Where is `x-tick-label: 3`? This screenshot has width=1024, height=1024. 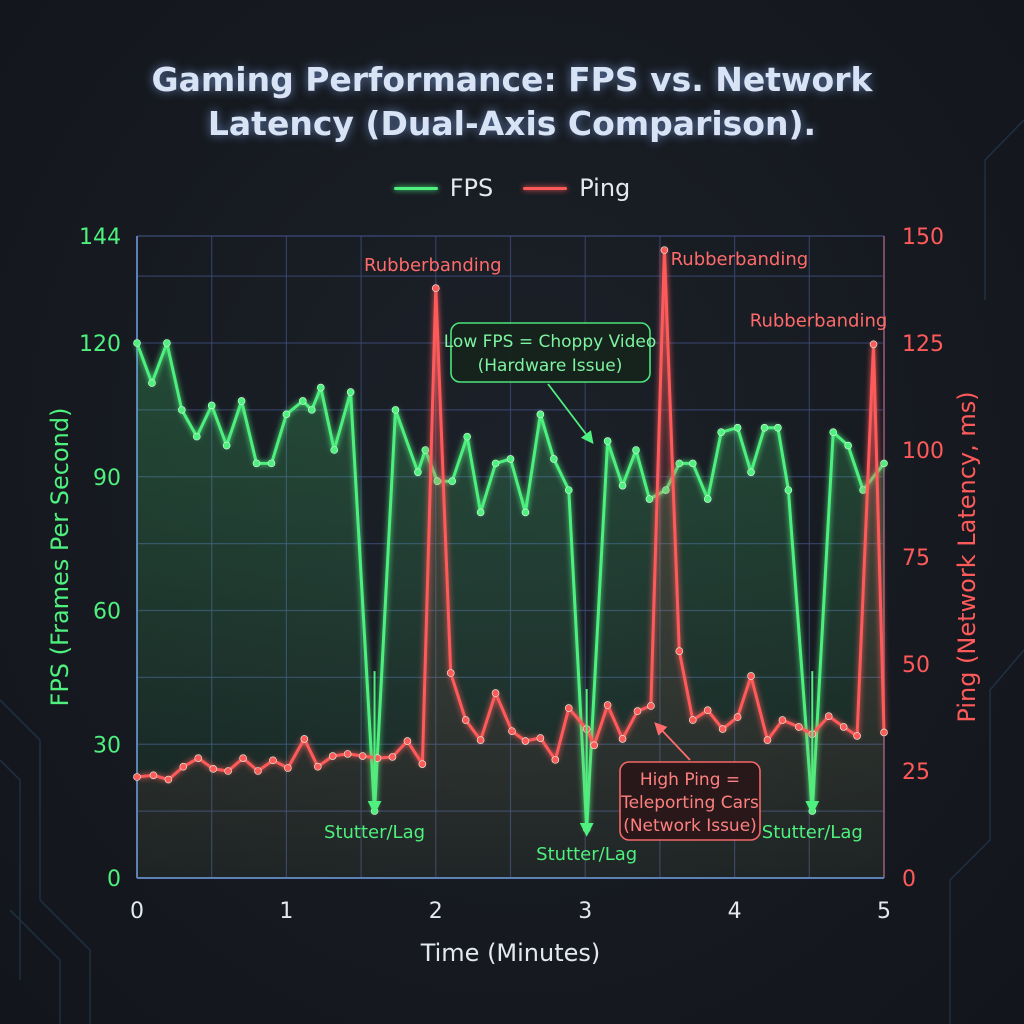
x-tick-label: 3 is located at coordinates (585, 911).